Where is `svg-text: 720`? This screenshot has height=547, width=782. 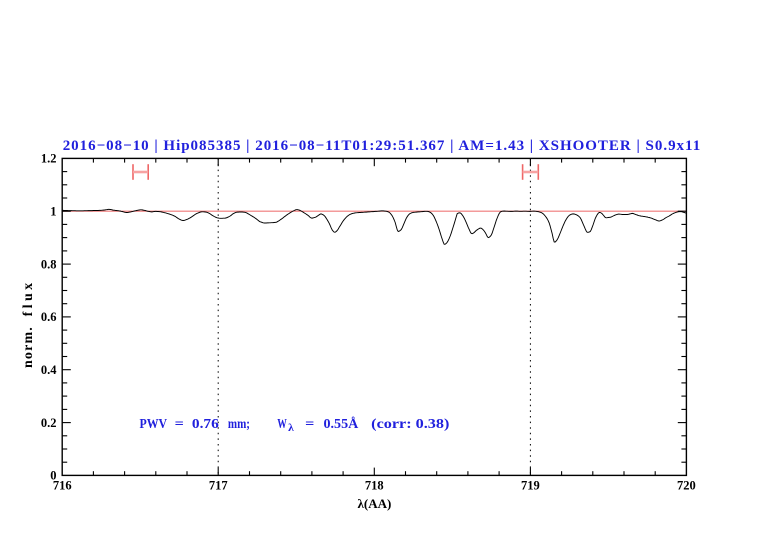
svg-text: 720 is located at coordinates (686, 486).